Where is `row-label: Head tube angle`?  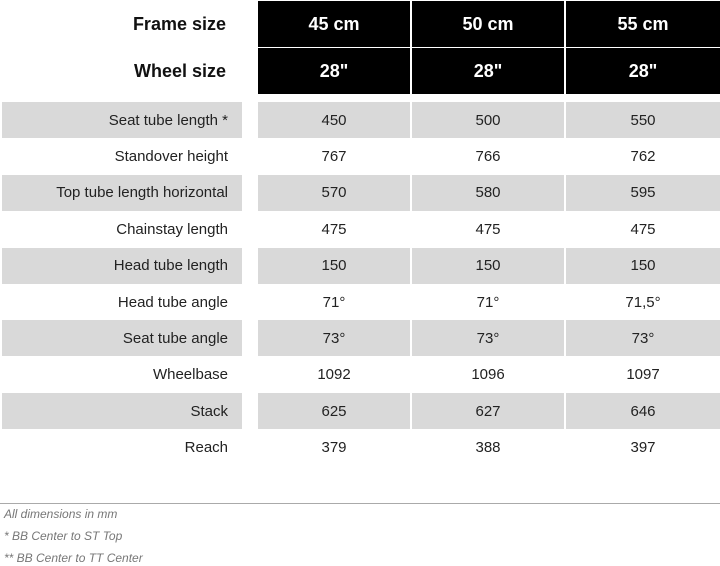
row-label: Head tube angle is located at coordinates (172, 302).